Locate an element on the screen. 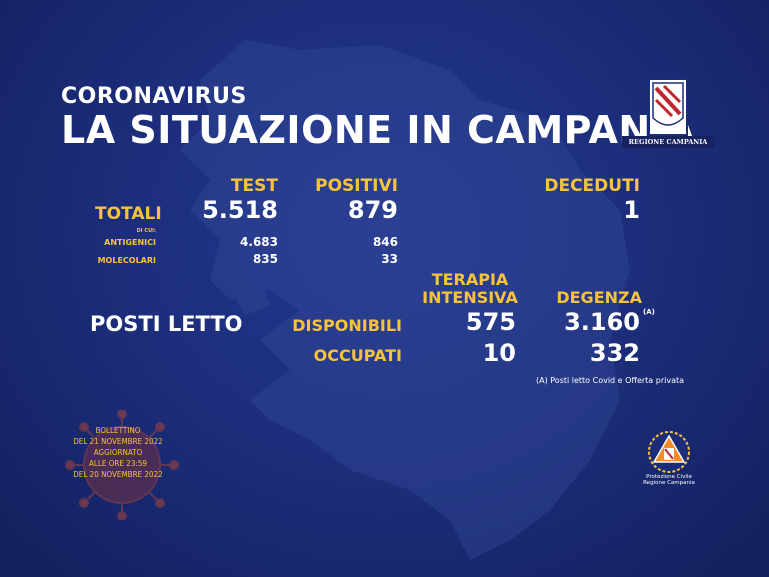 The width and height of the screenshot is (769, 577). bollettino-line: AGGIORNATO is located at coordinates (118, 452).